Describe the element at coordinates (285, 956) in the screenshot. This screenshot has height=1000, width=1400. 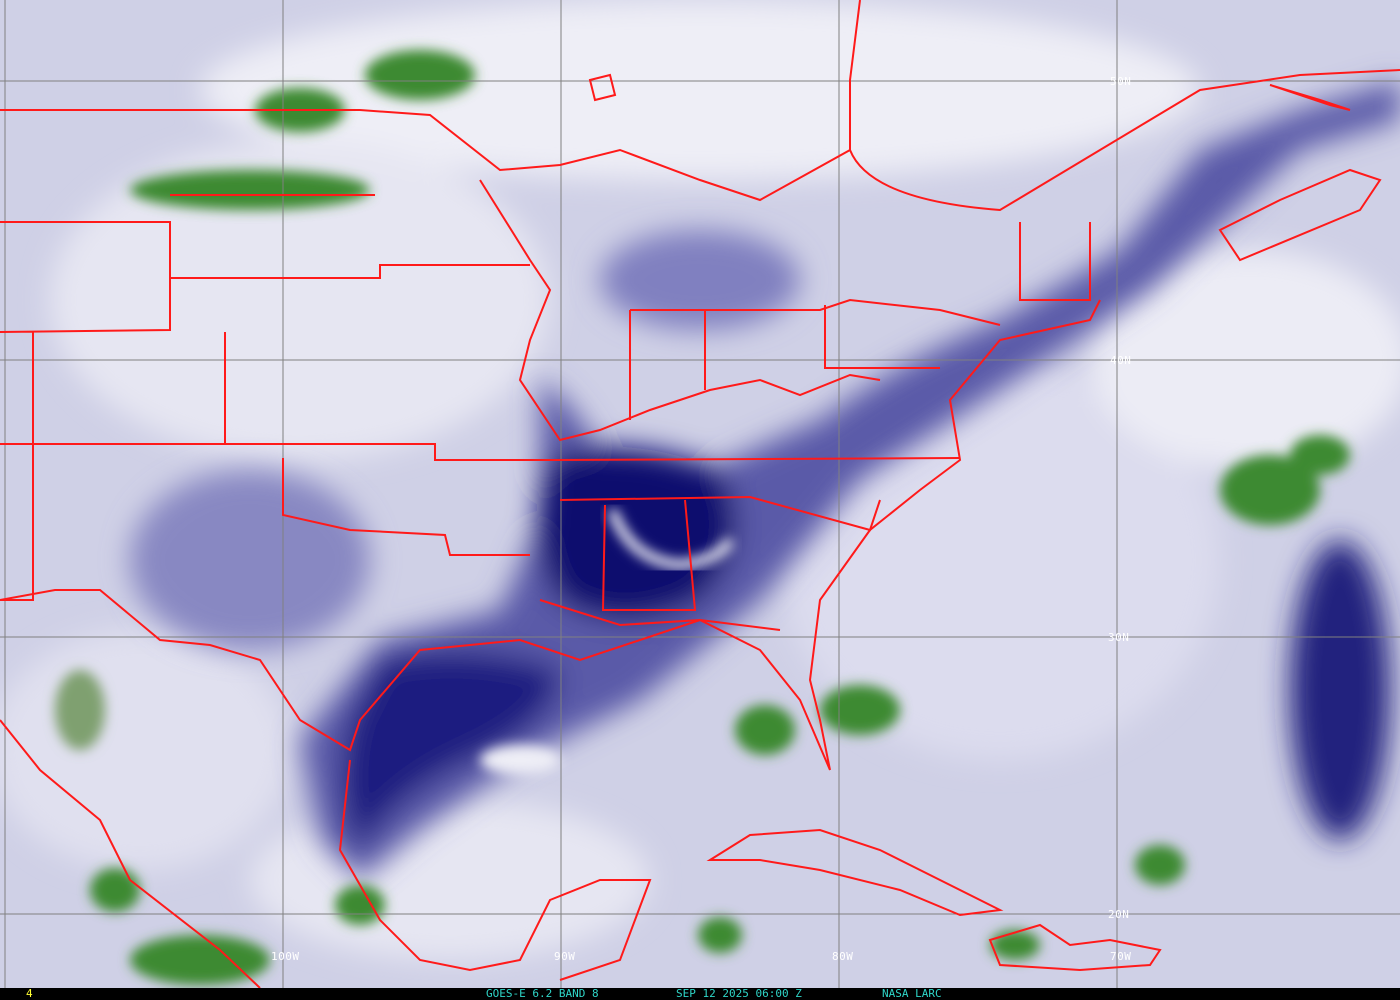
I see `lon-label-100w: 100W` at that location.